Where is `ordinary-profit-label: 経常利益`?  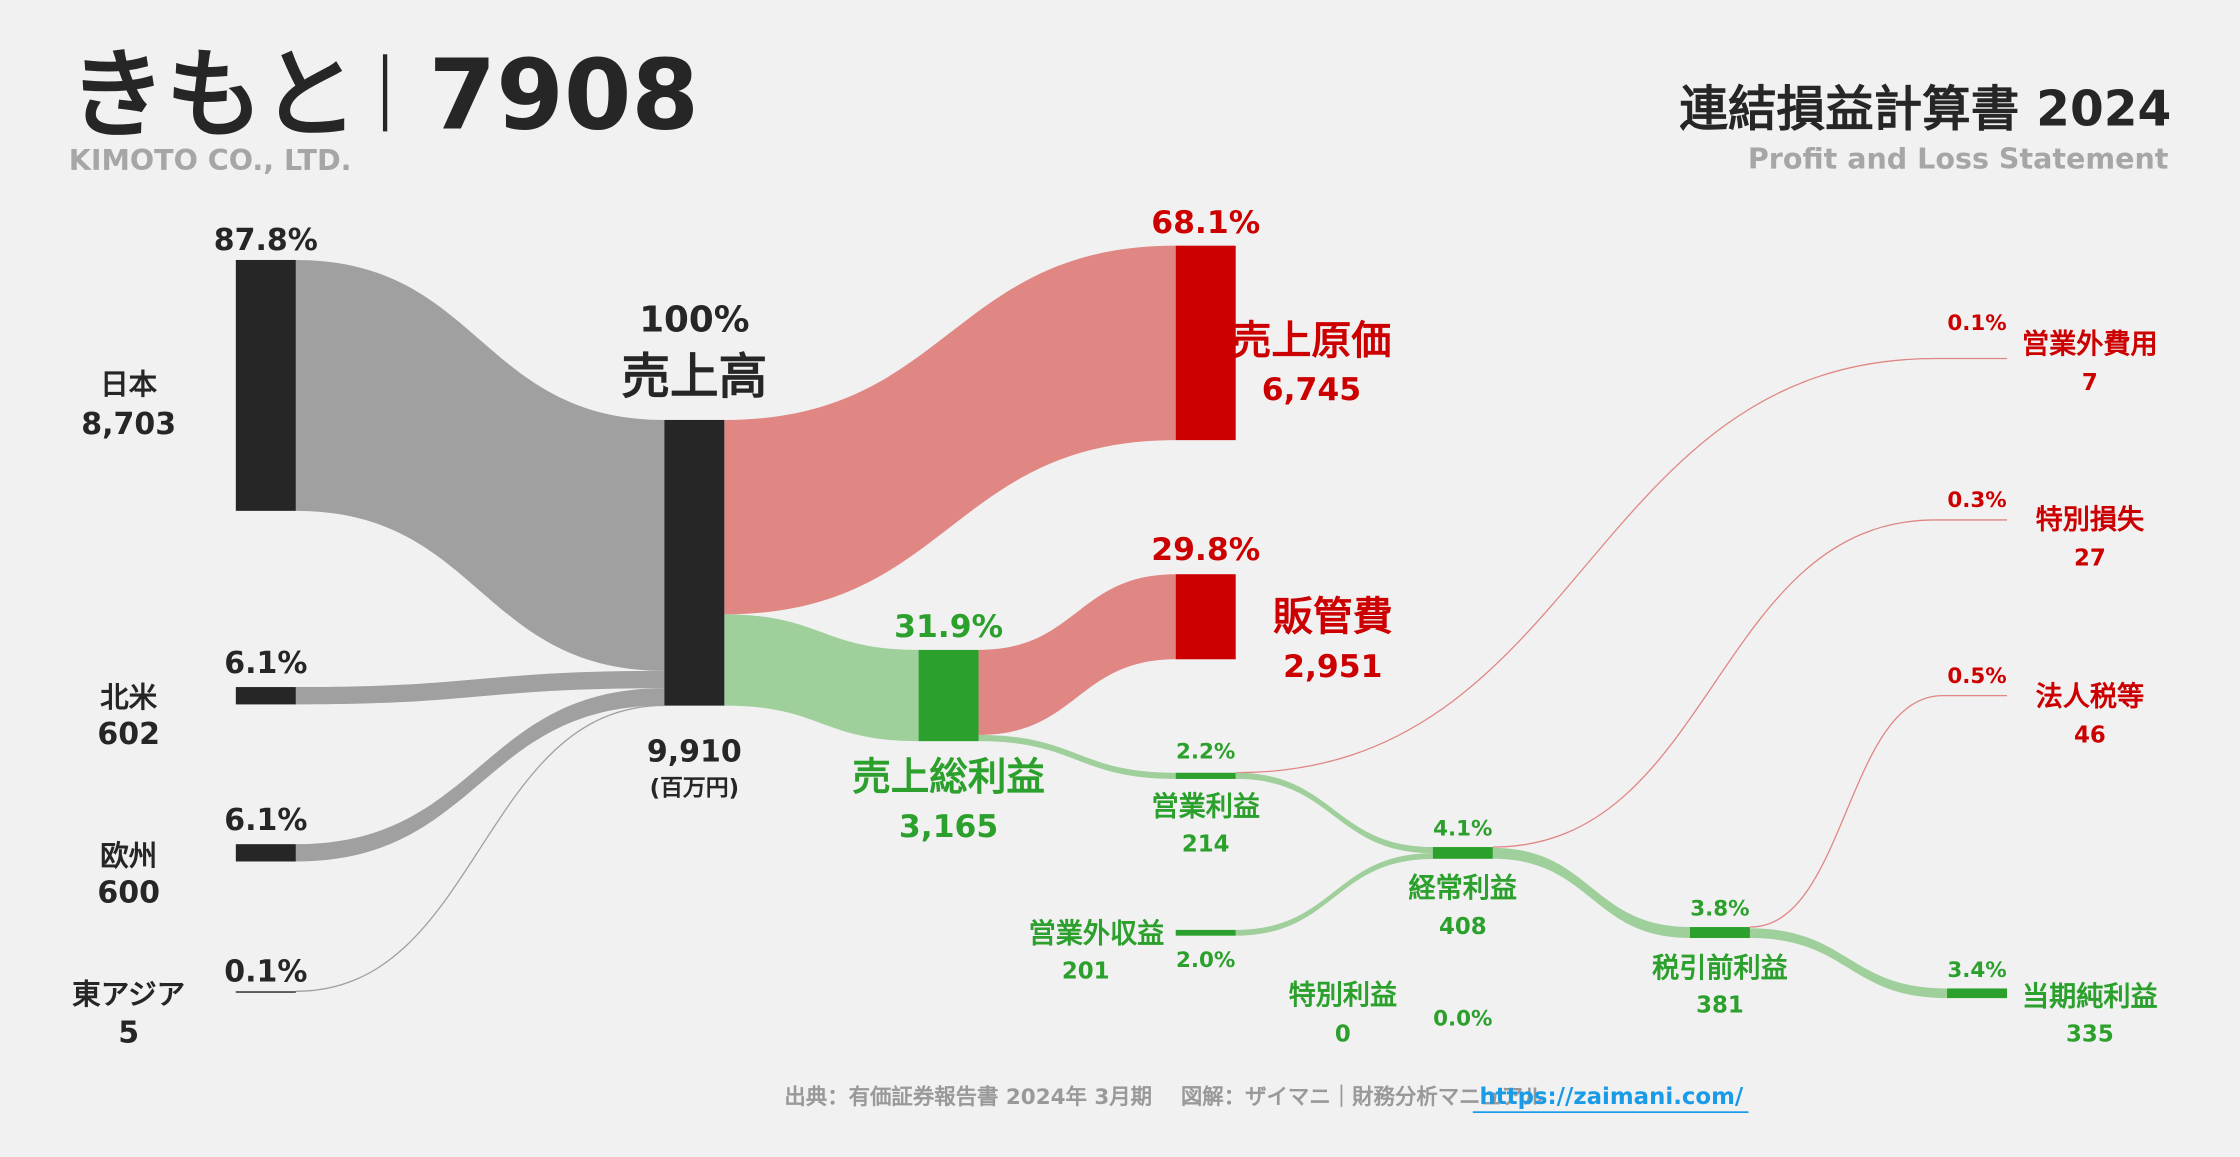
ordinary-profit-label: 経常利益 is located at coordinates (1463, 888).